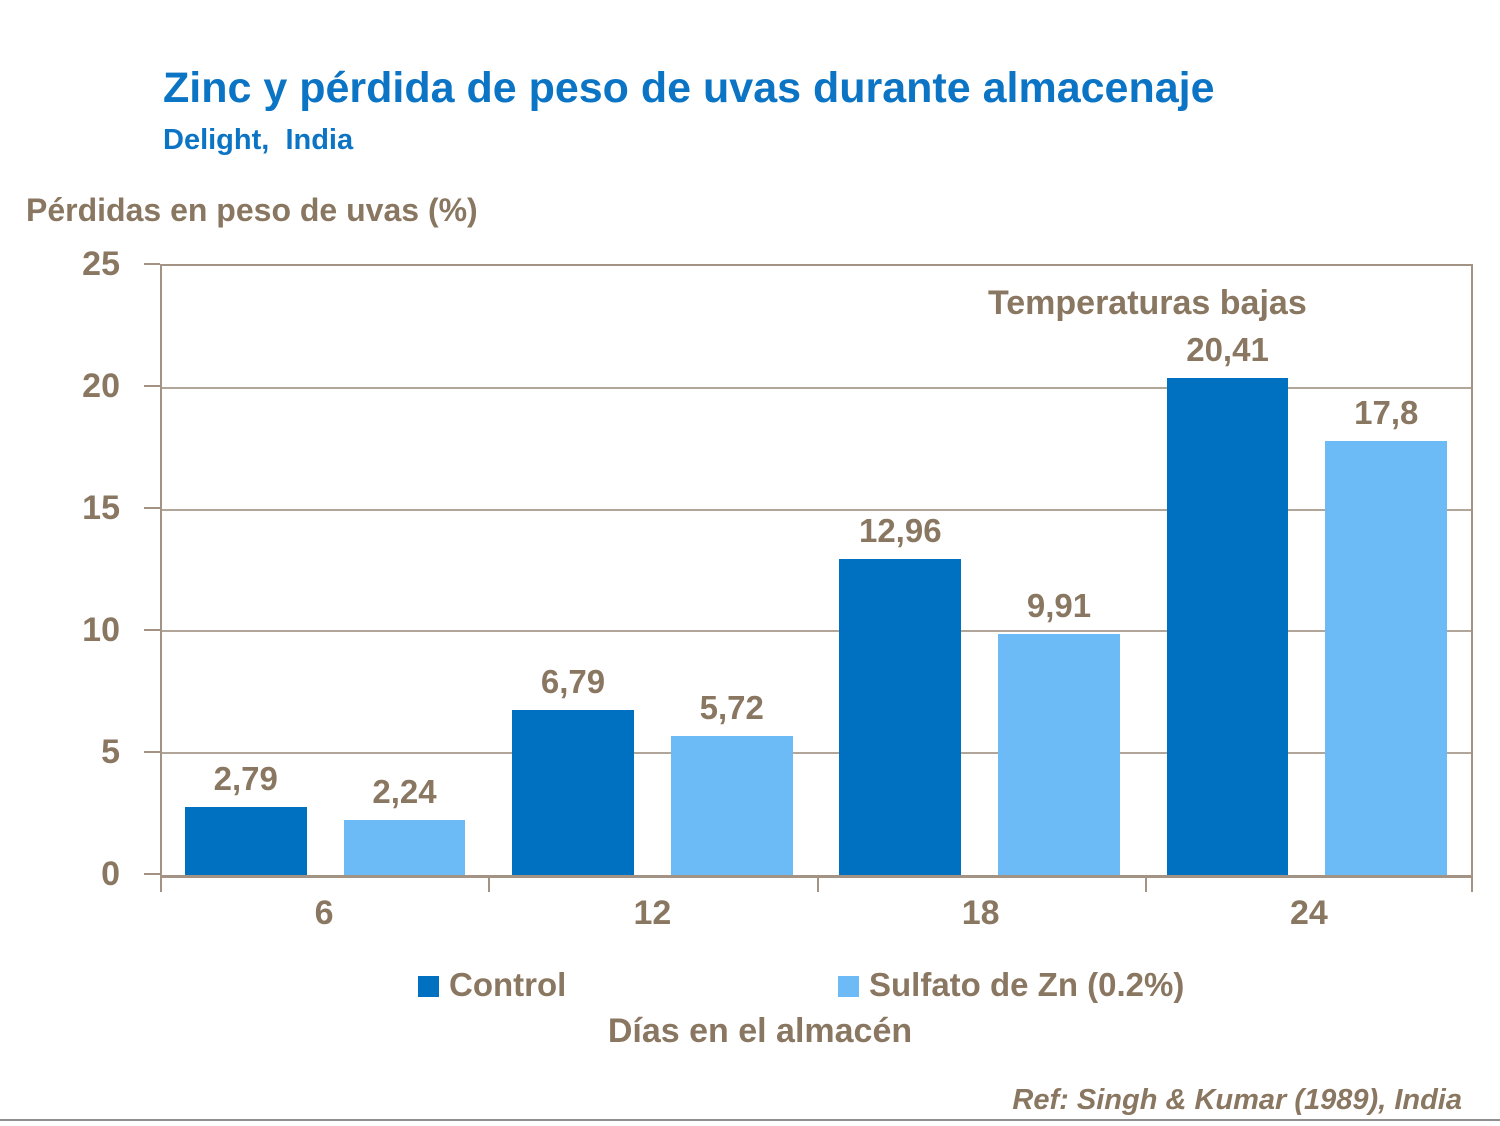 Image resolution: width=1500 pixels, height=1126 pixels. I want to click on bar-value-label-control-6: 2,79, so click(245, 779).